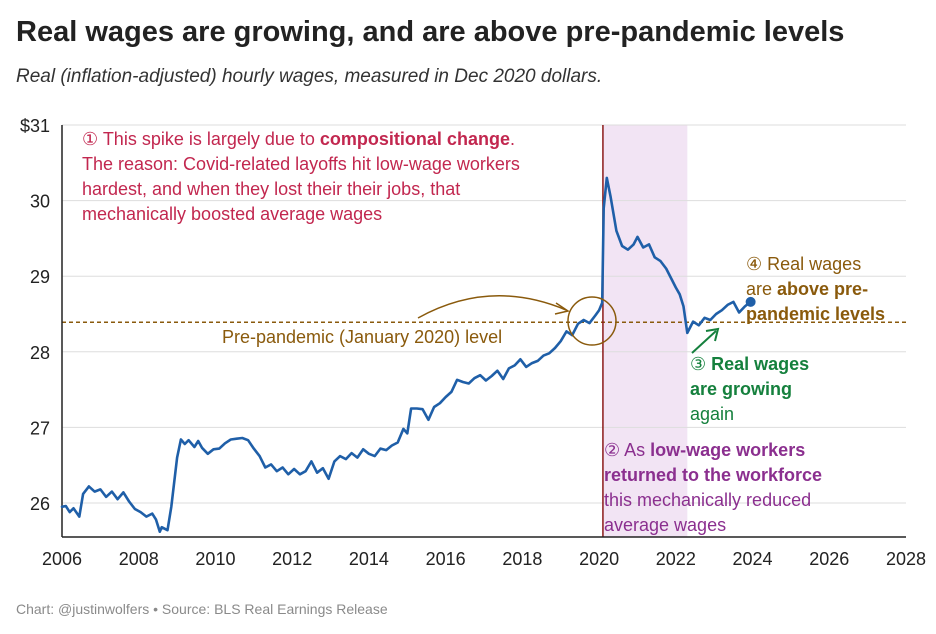 The image size is (936, 634). Describe the element at coordinates (750, 301) in the screenshot. I see `series-end-point` at that location.